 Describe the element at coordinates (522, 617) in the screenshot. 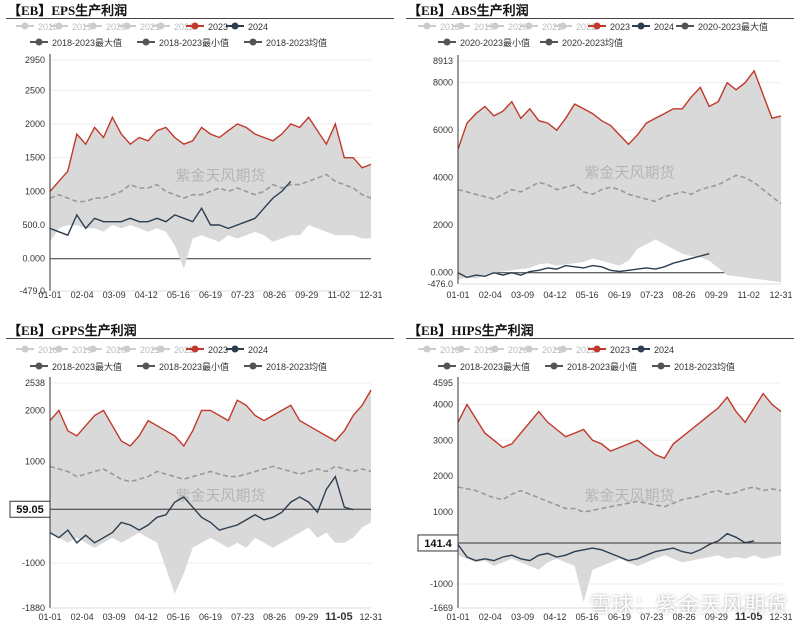

I see `x-tick-label: 03-09` at that location.